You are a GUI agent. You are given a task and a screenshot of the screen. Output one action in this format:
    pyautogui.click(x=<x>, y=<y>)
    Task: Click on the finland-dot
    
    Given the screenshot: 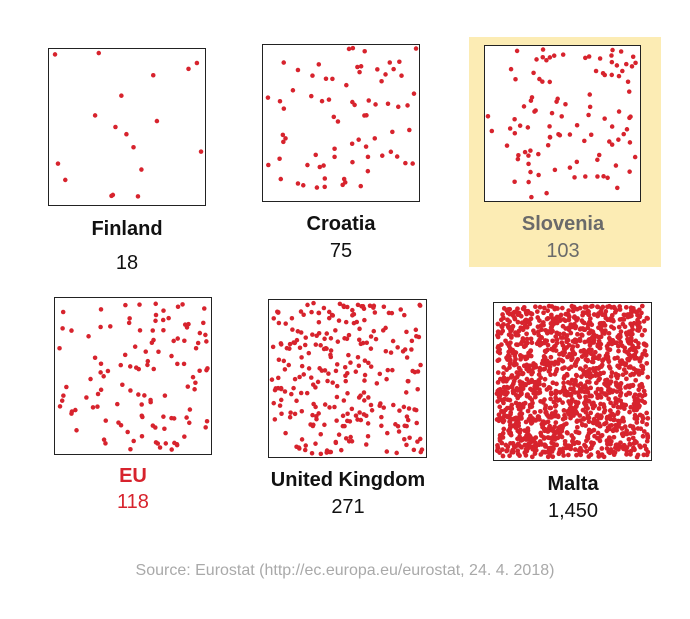 What is the action you would take?
    pyautogui.click(x=65, y=180)
    